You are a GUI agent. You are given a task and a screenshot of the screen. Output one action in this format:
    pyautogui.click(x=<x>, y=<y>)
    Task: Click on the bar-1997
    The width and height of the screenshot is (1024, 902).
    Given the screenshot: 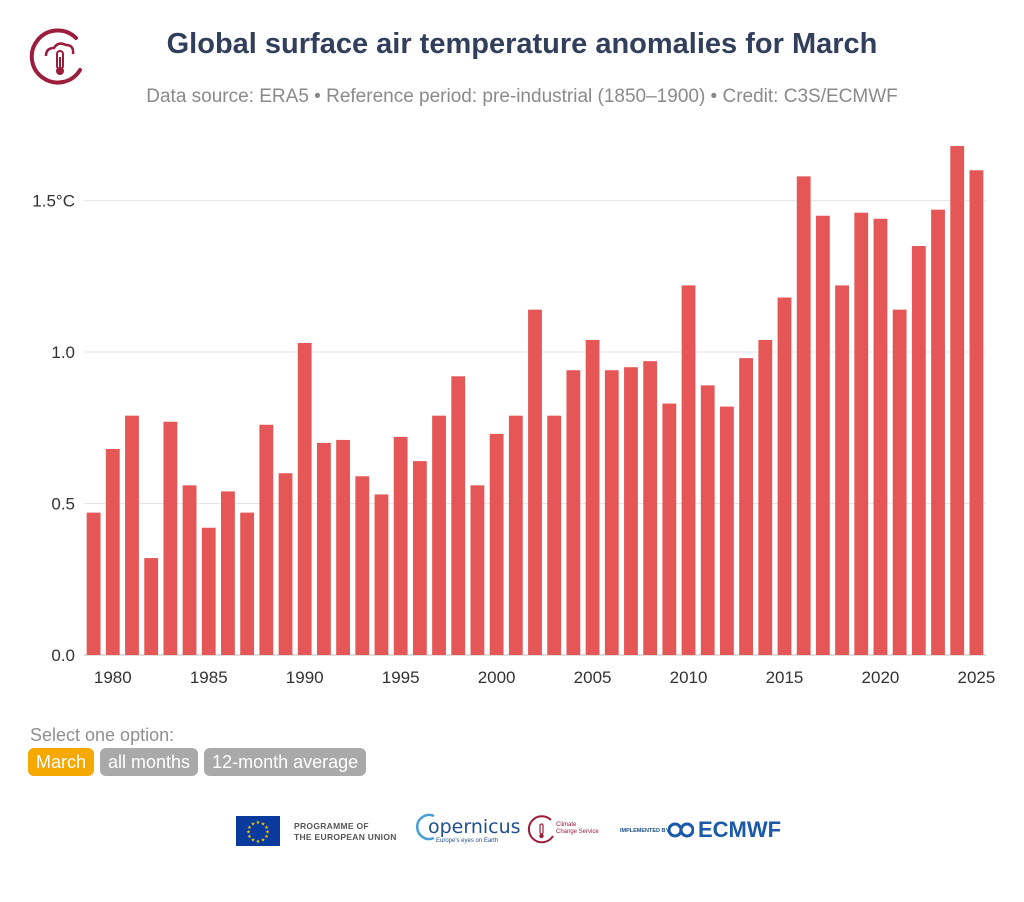 What is the action you would take?
    pyautogui.click(x=439, y=535)
    